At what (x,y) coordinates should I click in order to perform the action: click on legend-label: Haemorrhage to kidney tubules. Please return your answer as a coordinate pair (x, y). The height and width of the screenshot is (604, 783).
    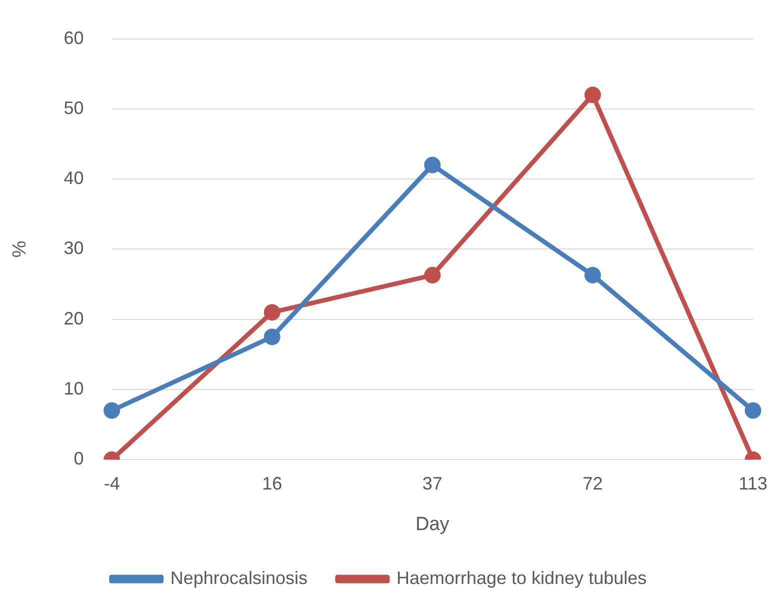
    Looking at the image, I should click on (521, 578).